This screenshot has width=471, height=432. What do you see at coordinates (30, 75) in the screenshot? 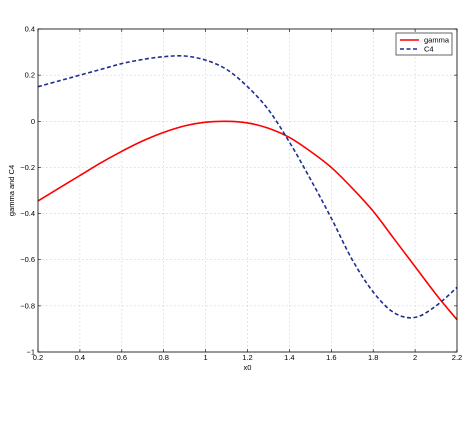
I see `y-tick-label: 0.2` at bounding box center [30, 75].